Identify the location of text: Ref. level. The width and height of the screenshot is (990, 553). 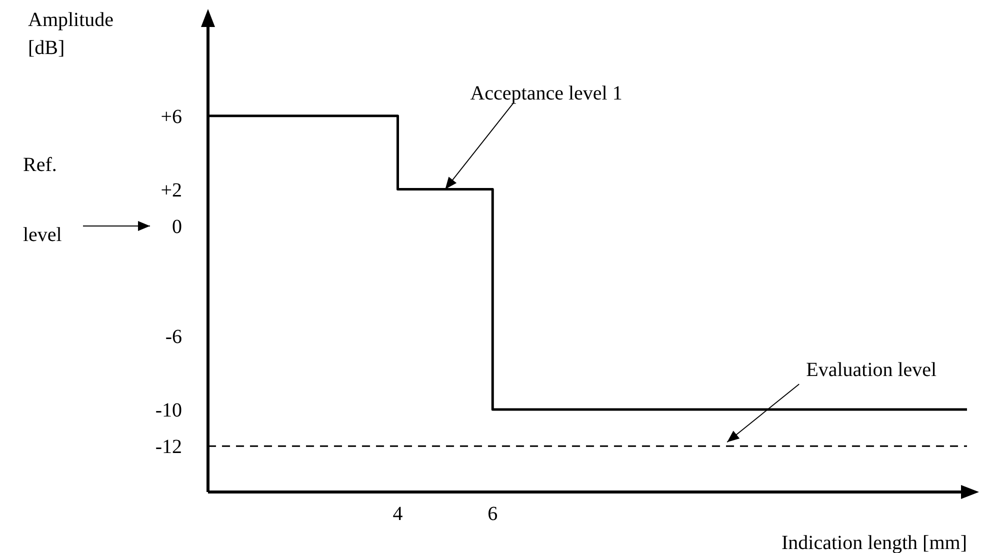
(42, 200).